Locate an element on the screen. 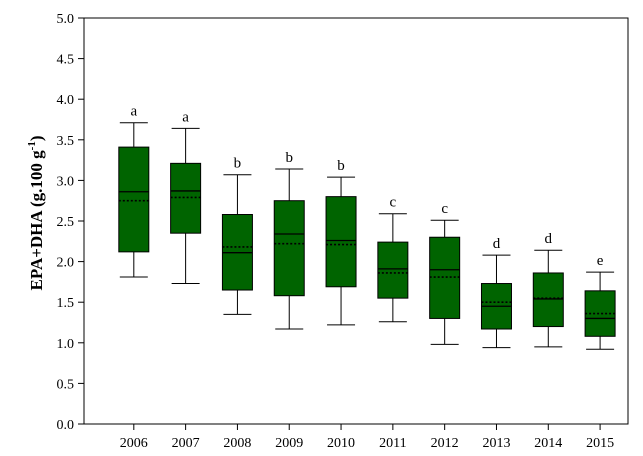 This screenshot has height=456, width=643. y-axis: 0.0 0.5 1.0 1.5 2.0 2.5 3.0 3.5 4.0 4.5 5.0 is located at coordinates (70, 222).